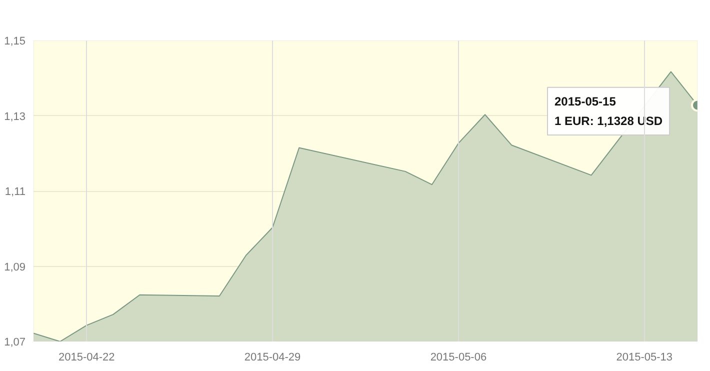  What do you see at coordinates (15, 42) in the screenshot?
I see `y-tick-label: 1,15` at bounding box center [15, 42].